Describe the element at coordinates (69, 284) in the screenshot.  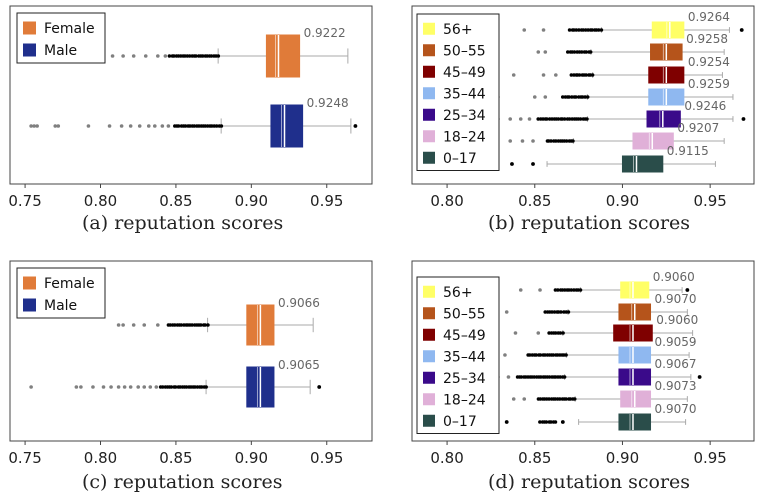
I see `legend-label: Female` at that location.